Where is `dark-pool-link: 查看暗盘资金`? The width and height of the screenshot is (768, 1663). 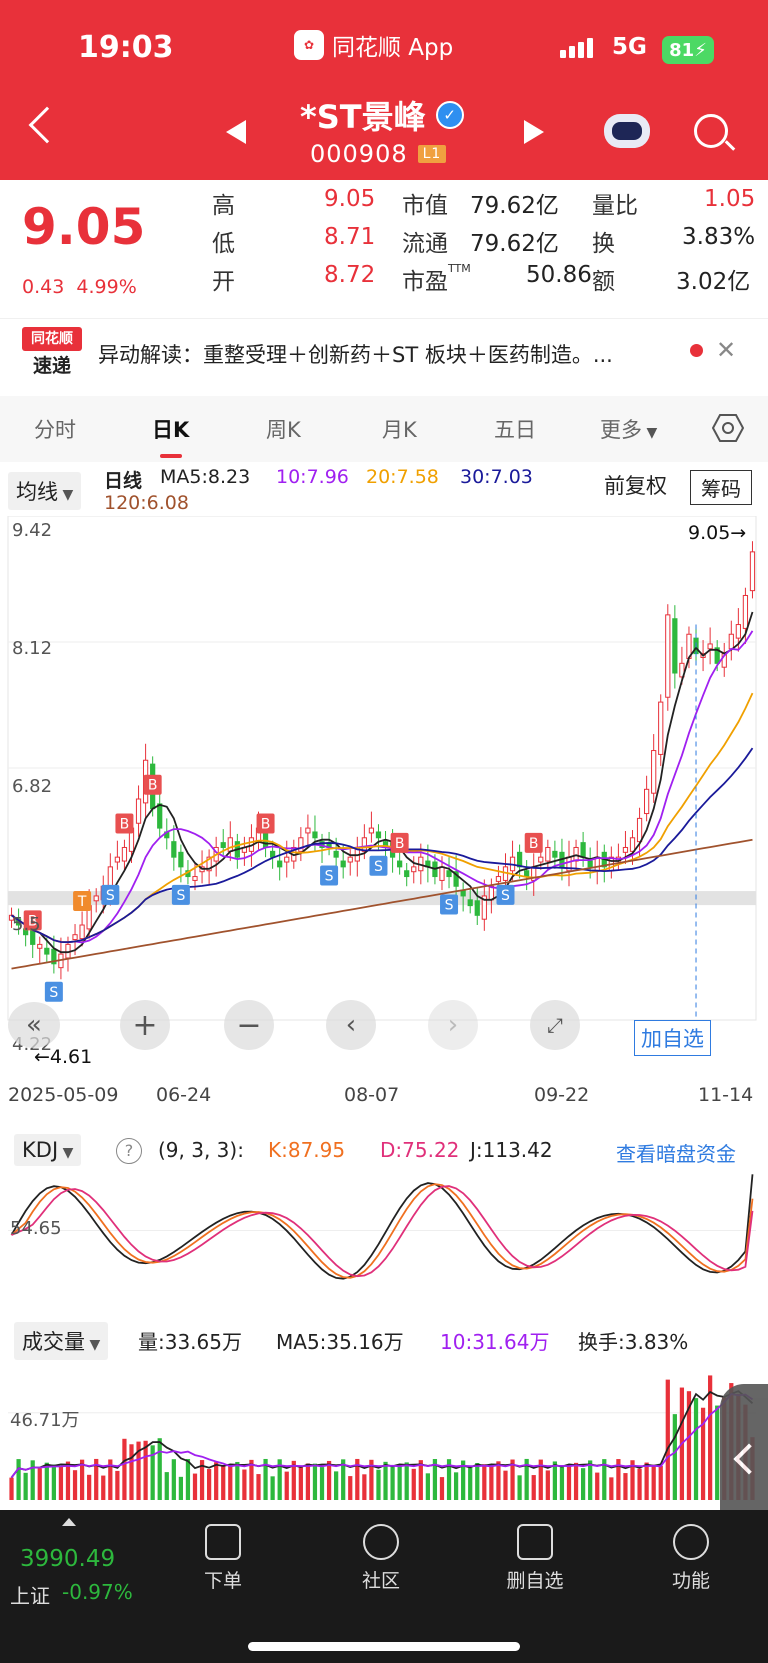
dark-pool-link: 查看暗盘资金 is located at coordinates (676, 1152).